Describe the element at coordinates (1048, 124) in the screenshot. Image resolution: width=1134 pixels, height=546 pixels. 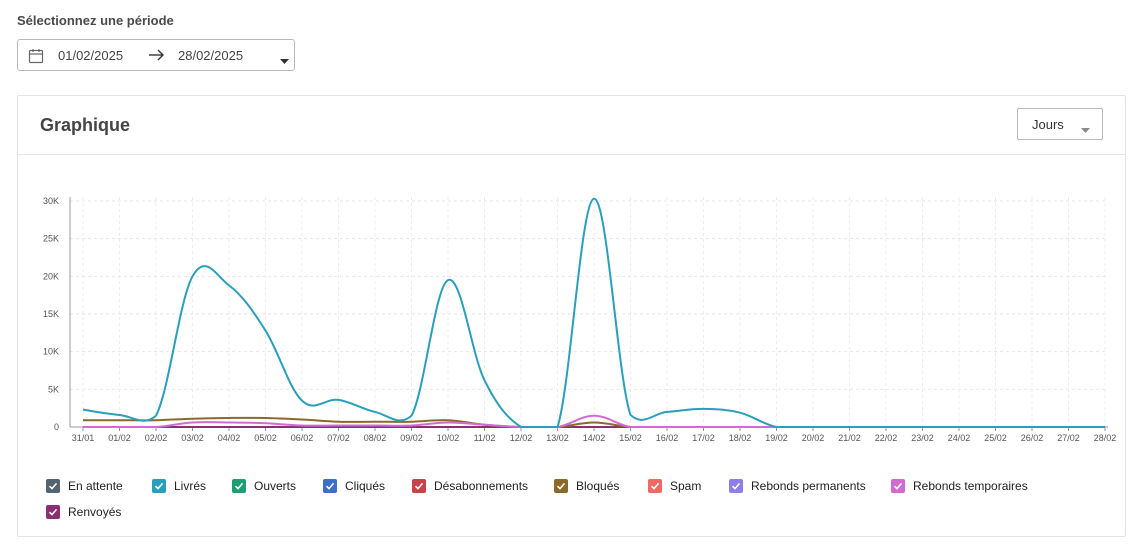
I see `granularity-value: Jours` at that location.